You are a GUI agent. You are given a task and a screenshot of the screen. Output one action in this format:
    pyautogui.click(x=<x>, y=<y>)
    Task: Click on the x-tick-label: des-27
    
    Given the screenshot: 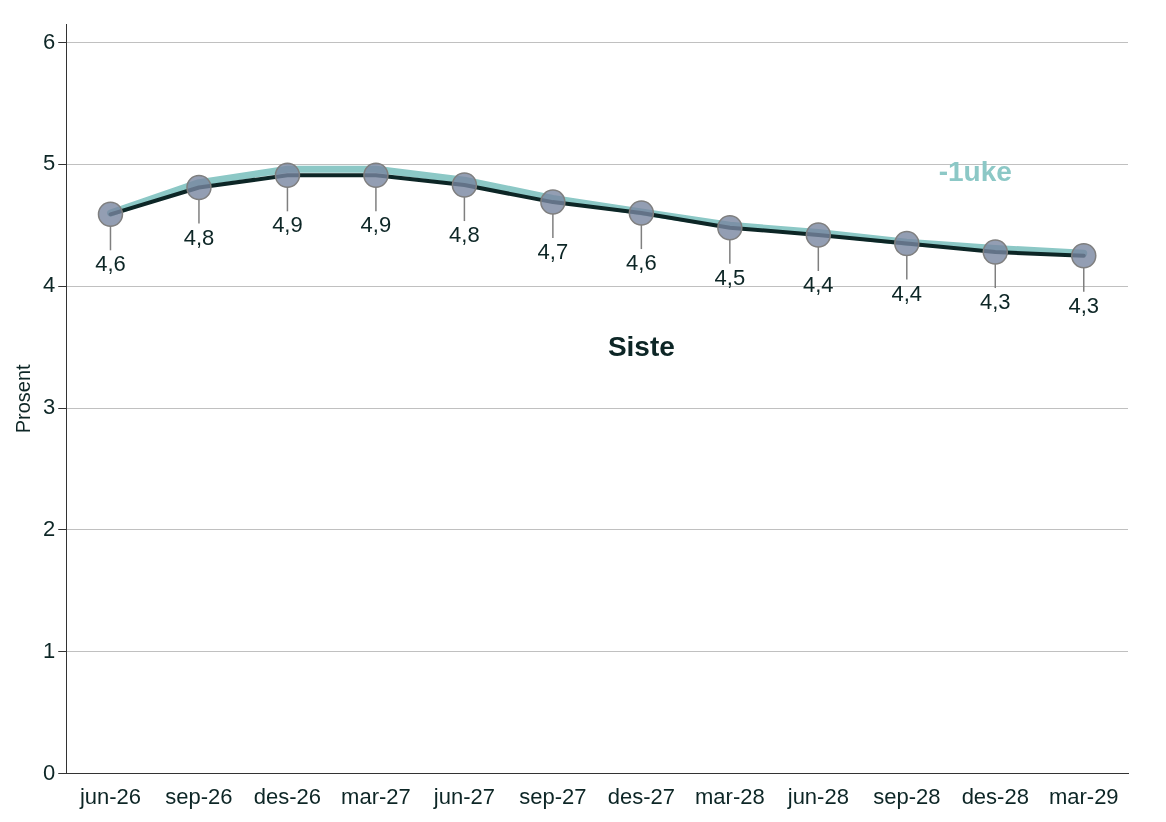 What is the action you would take?
    pyautogui.click(x=641, y=796)
    